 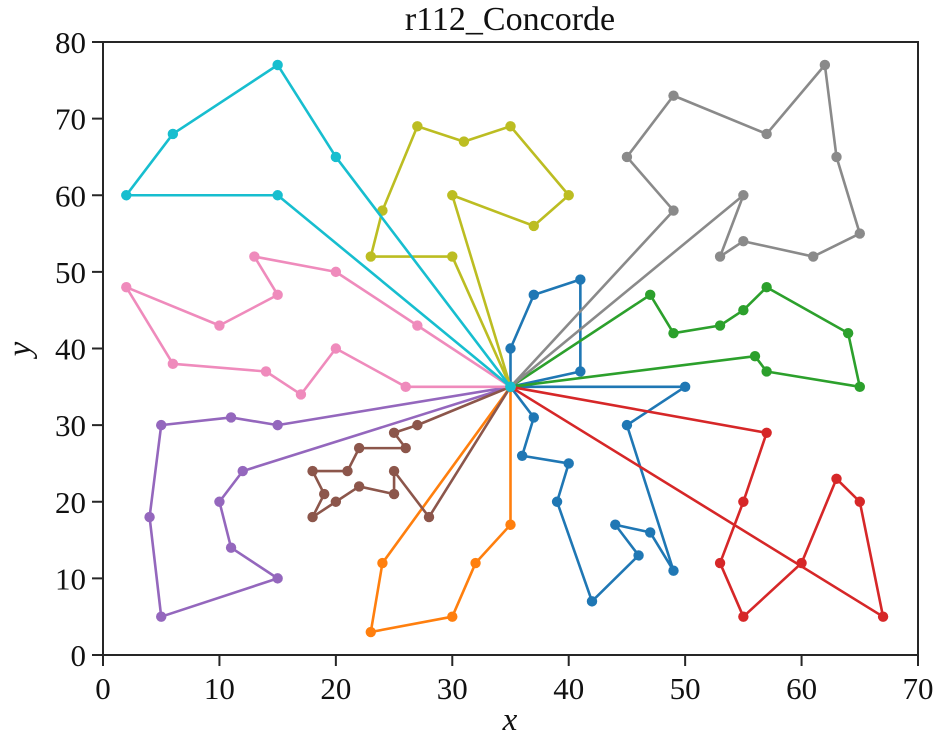 What do you see at coordinates (70, 502) in the screenshot?
I see `y-tick-label: 20` at bounding box center [70, 502].